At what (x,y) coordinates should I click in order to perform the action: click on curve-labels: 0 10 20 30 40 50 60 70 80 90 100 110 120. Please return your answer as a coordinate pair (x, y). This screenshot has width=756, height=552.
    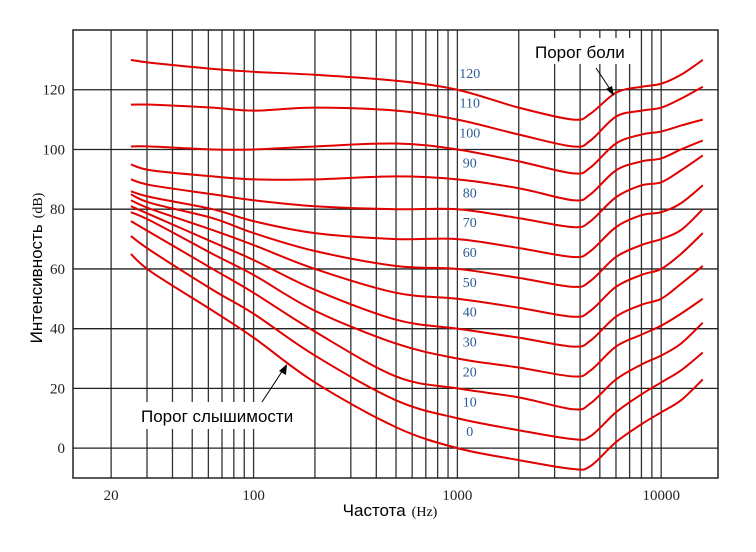
    Looking at the image, I should click on (469, 253).